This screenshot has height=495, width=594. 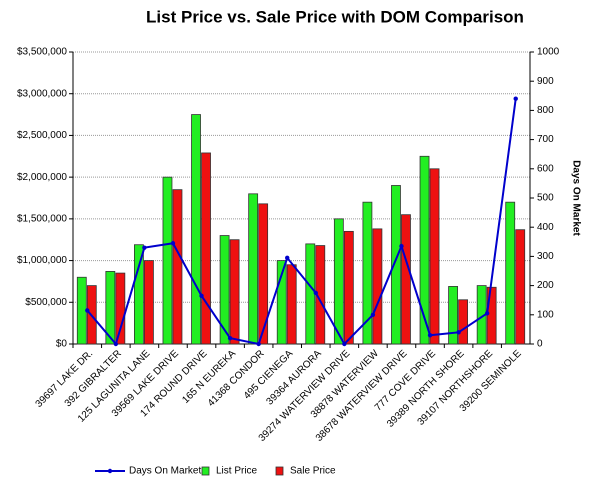 What do you see at coordinates (575, 198) in the screenshot?
I see `y2-axis-label: Days On Market` at bounding box center [575, 198].